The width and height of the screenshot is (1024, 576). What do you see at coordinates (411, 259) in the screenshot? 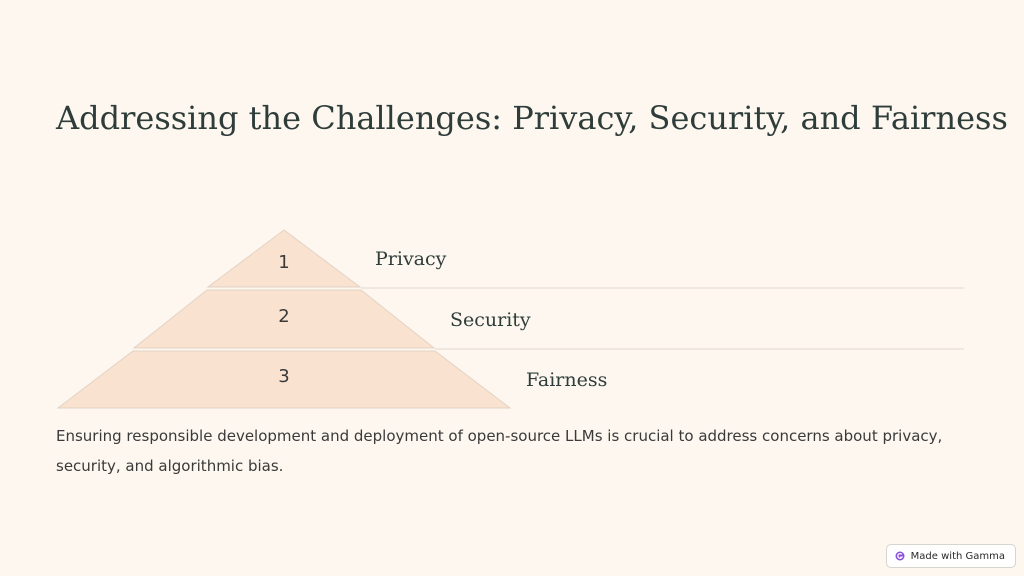
I see `tier-1-label: Privacy` at bounding box center [411, 259].